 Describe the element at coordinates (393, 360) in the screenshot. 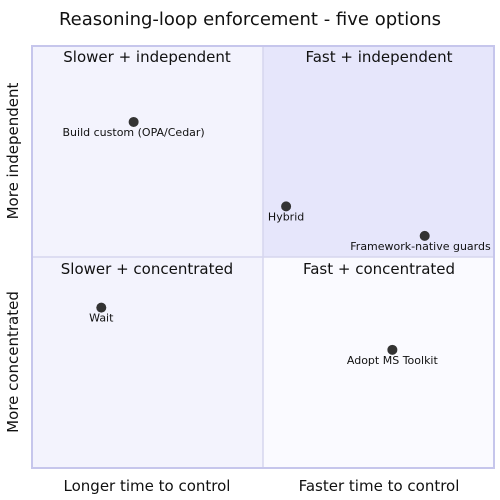

I see `data-point-label-4: Adopt MS Toolkit` at that location.